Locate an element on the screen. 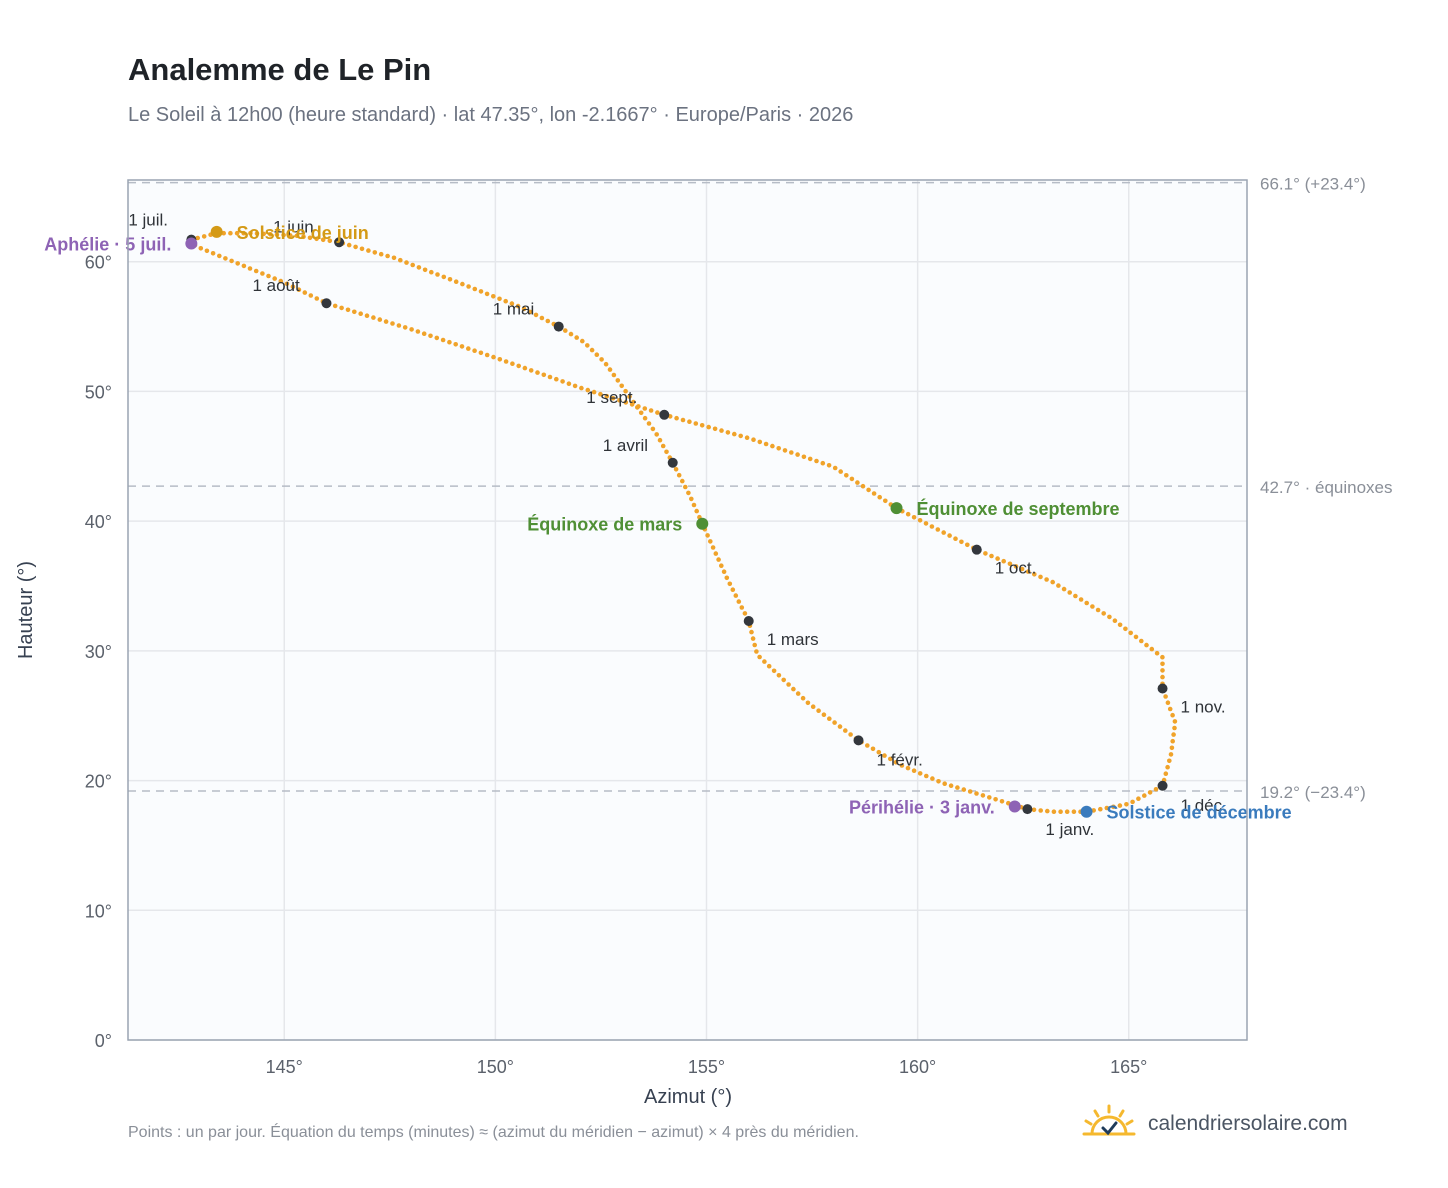 This screenshot has width=1448, height=1188. brand: calendriersolaire.com is located at coordinates (1215, 1124).